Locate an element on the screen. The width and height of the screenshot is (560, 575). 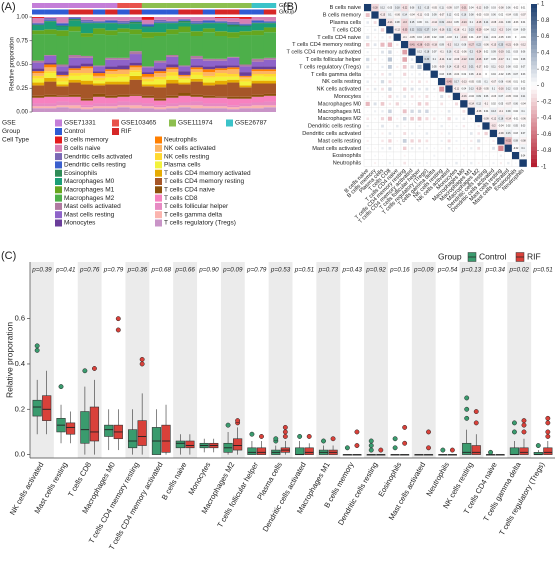
corr-value: -0.08 is located at coordinates (494, 23).